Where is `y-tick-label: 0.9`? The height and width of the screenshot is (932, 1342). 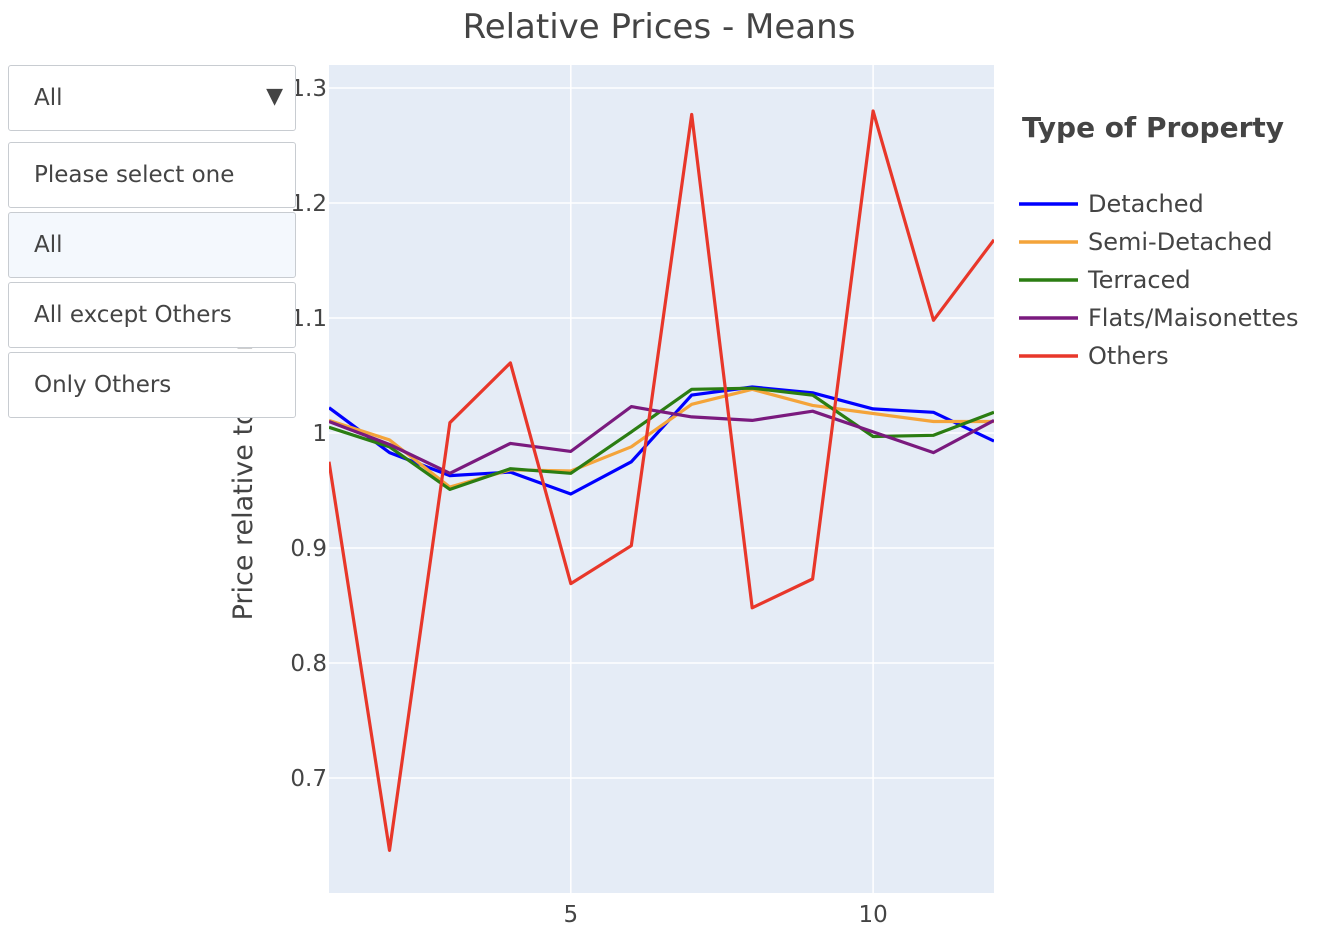 y-tick-label: 0.9 is located at coordinates (308, 549).